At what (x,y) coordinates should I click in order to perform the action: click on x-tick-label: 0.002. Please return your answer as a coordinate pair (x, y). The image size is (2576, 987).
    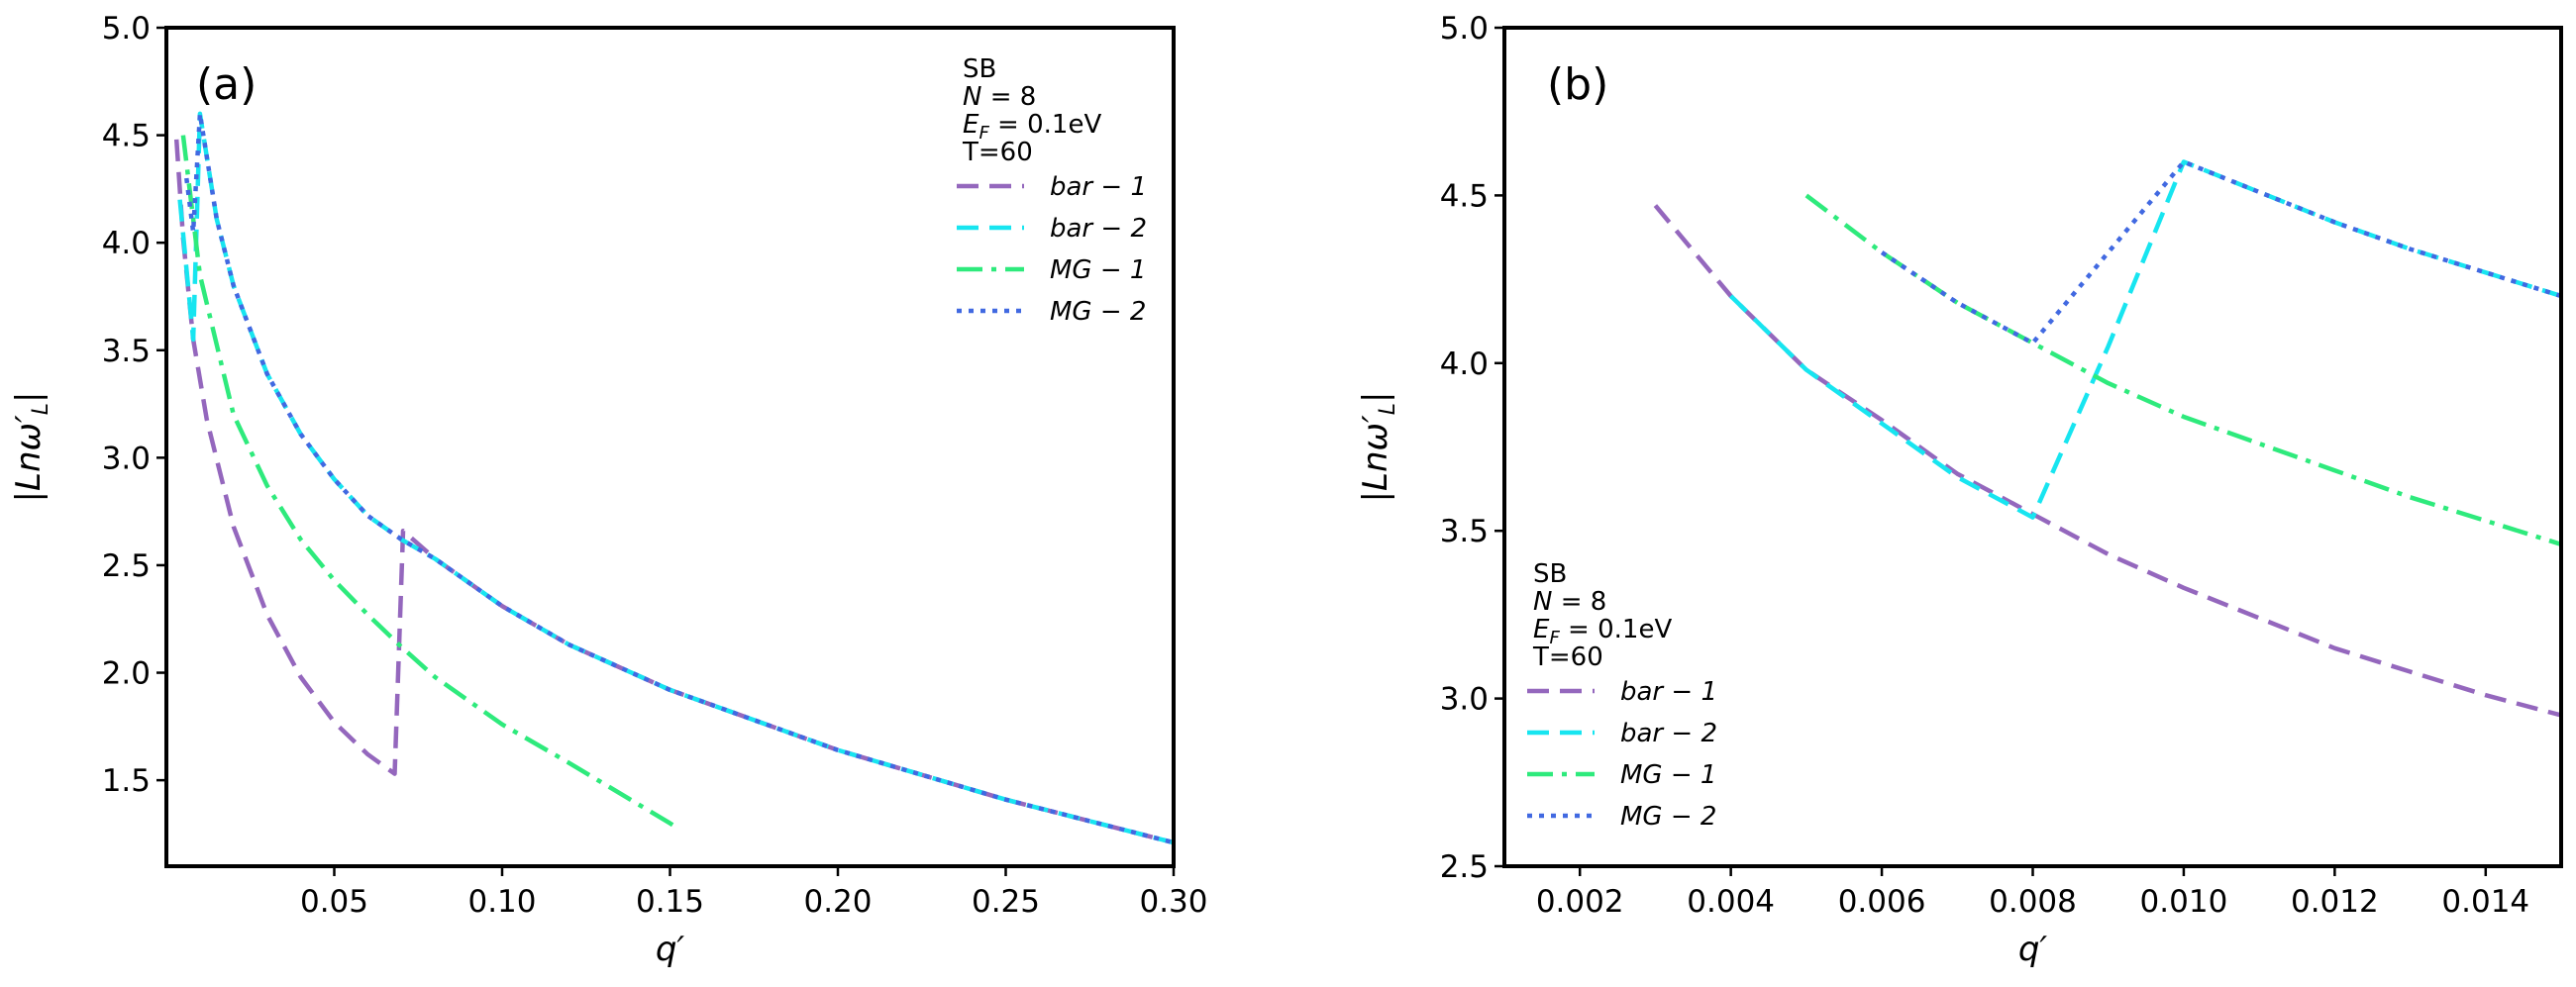
    Looking at the image, I should click on (1580, 902).